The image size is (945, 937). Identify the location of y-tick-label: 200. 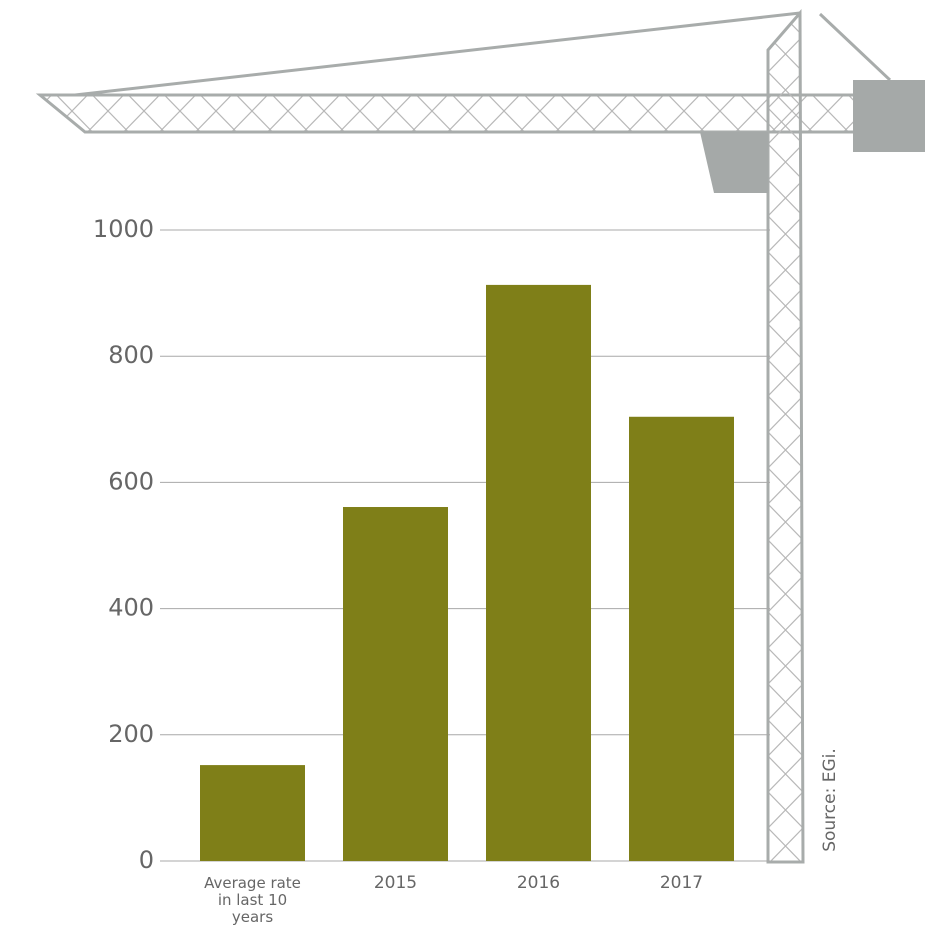
(131, 734).